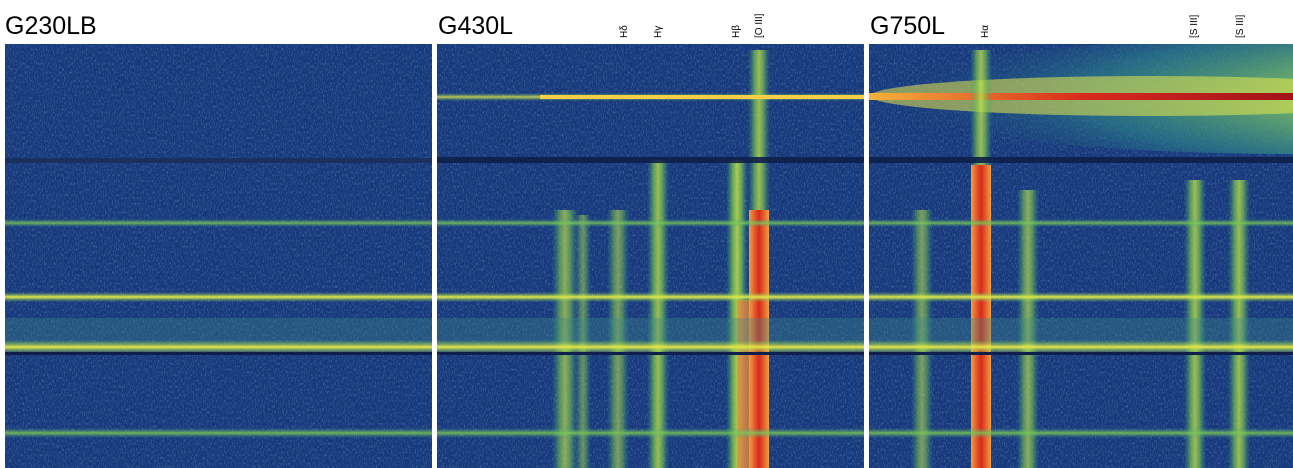 The width and height of the screenshot is (1293, 468). What do you see at coordinates (908, 26) in the screenshot?
I see `panel-title-g750l: G750L` at bounding box center [908, 26].